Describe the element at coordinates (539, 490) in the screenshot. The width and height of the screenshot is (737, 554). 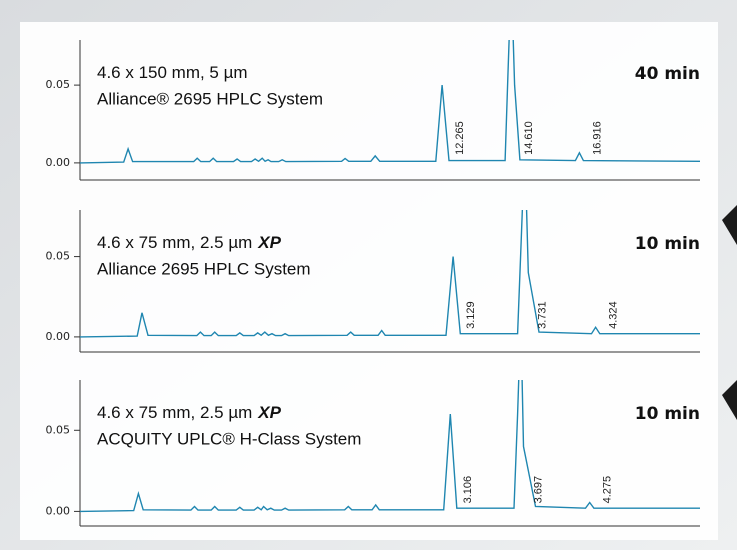
I see `peak-label: 3.697` at that location.